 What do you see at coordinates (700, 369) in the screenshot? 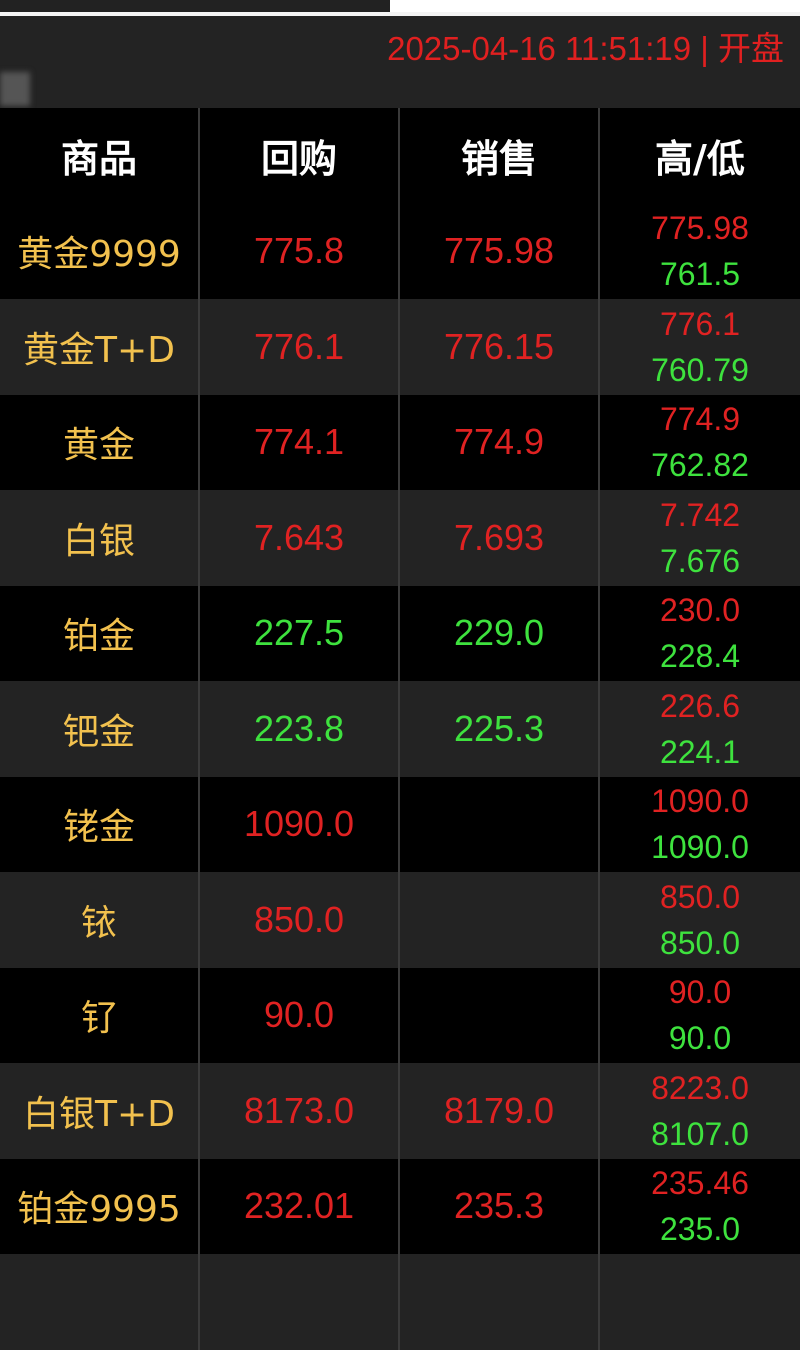
I see `low-price: 760.79` at bounding box center [700, 369].